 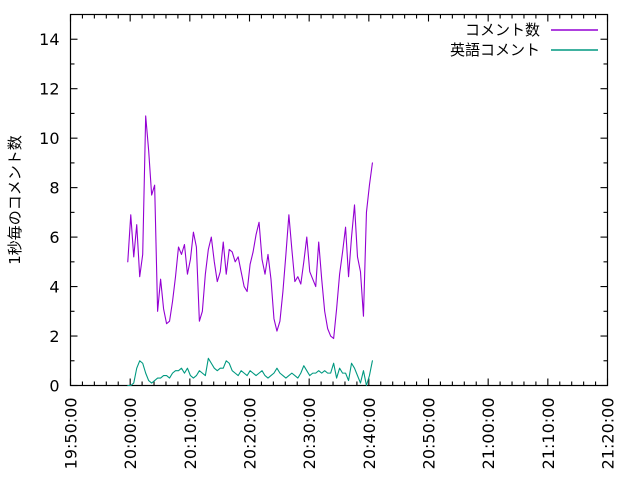 What do you see at coordinates (54, 287) in the screenshot?
I see `y-tick-label: 4` at bounding box center [54, 287].